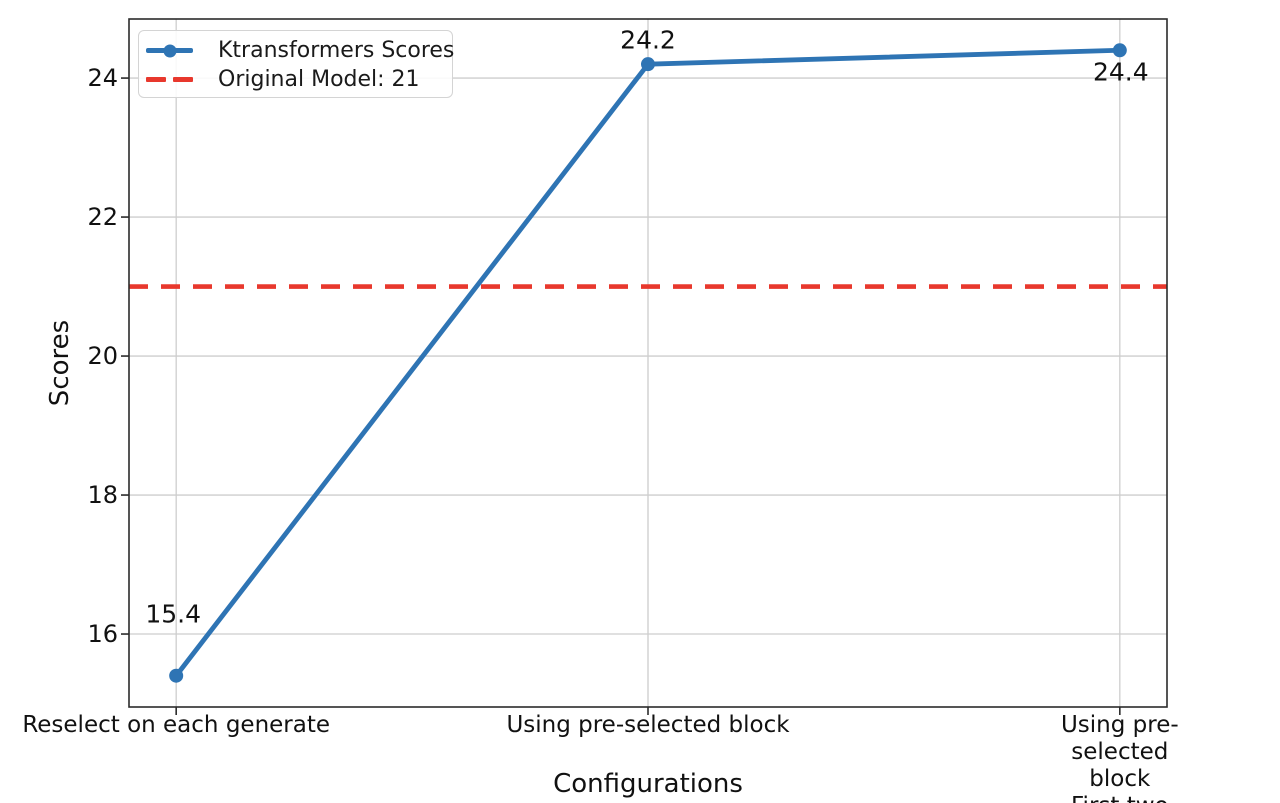  Describe the element at coordinates (102, 356) in the screenshot. I see `y-tick-label: 20` at that location.